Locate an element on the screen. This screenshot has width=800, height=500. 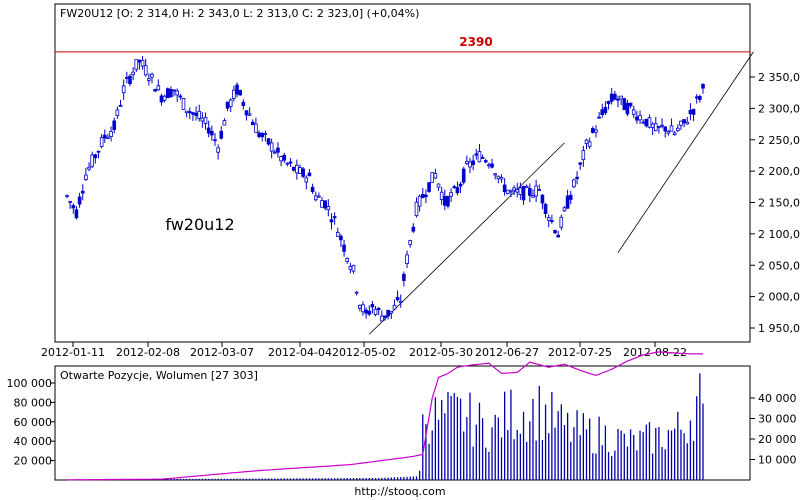
source-url: http://stooq.com is located at coordinates (399, 491).